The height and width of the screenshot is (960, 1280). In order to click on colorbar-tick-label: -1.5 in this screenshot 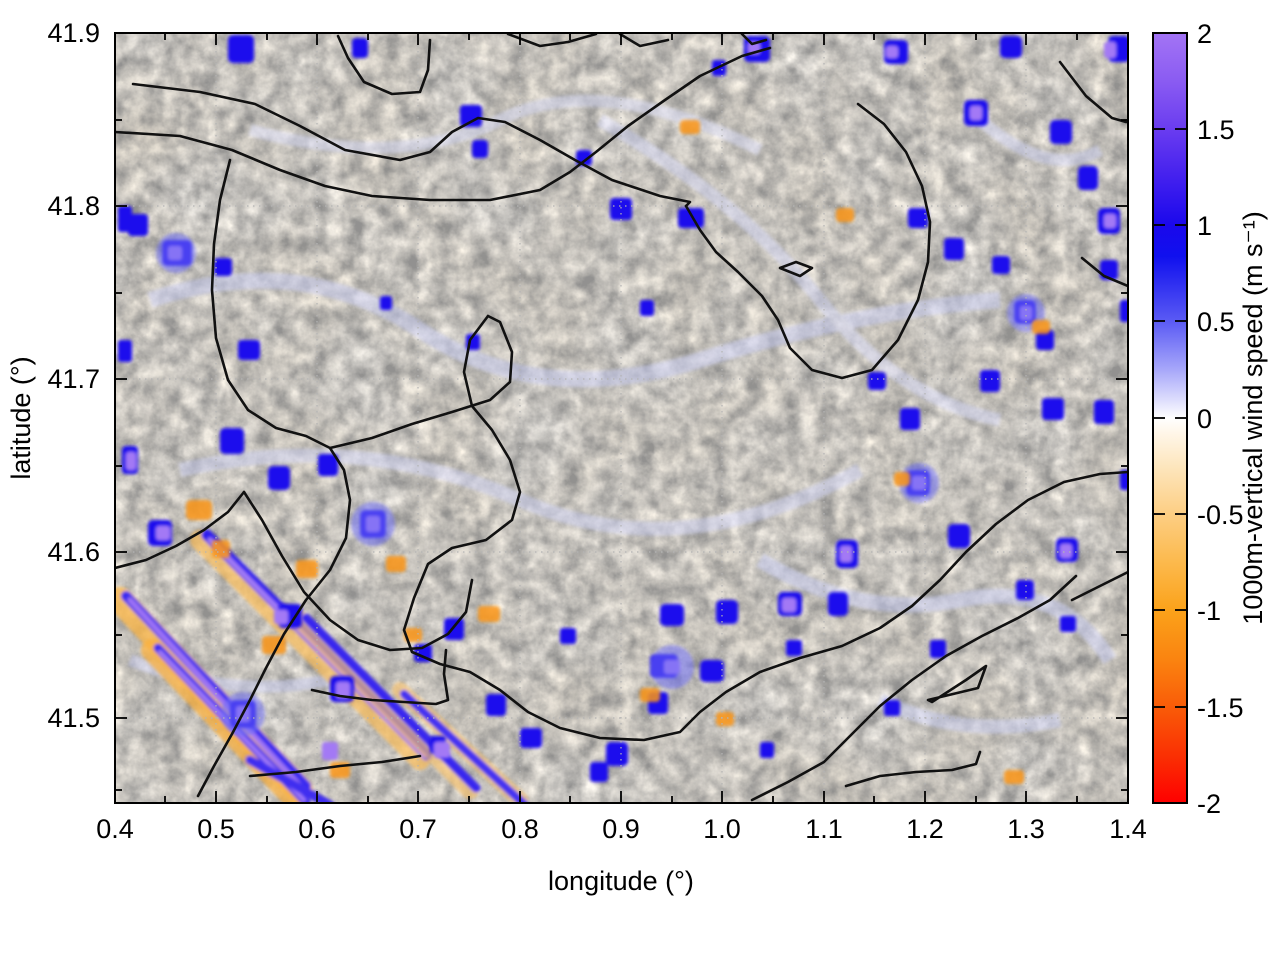, I will do `click(1220, 708)`.